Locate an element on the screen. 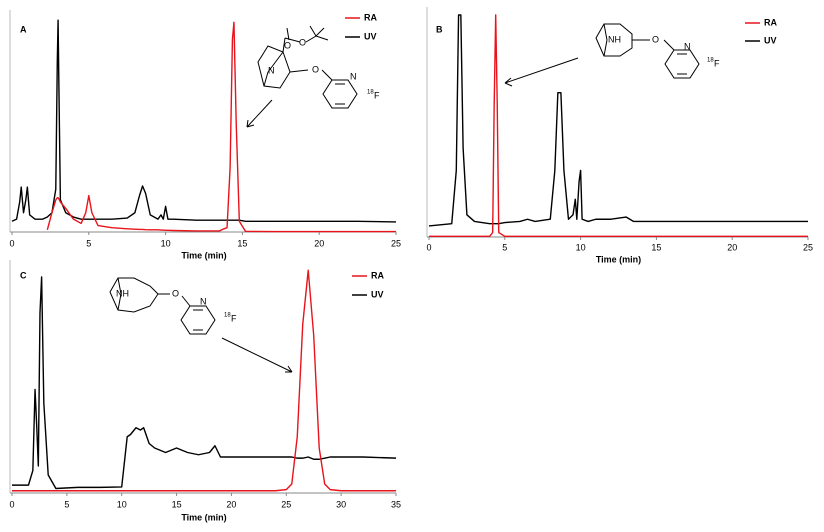 This screenshot has height=532, width=824. panel-label: B is located at coordinates (439, 29).